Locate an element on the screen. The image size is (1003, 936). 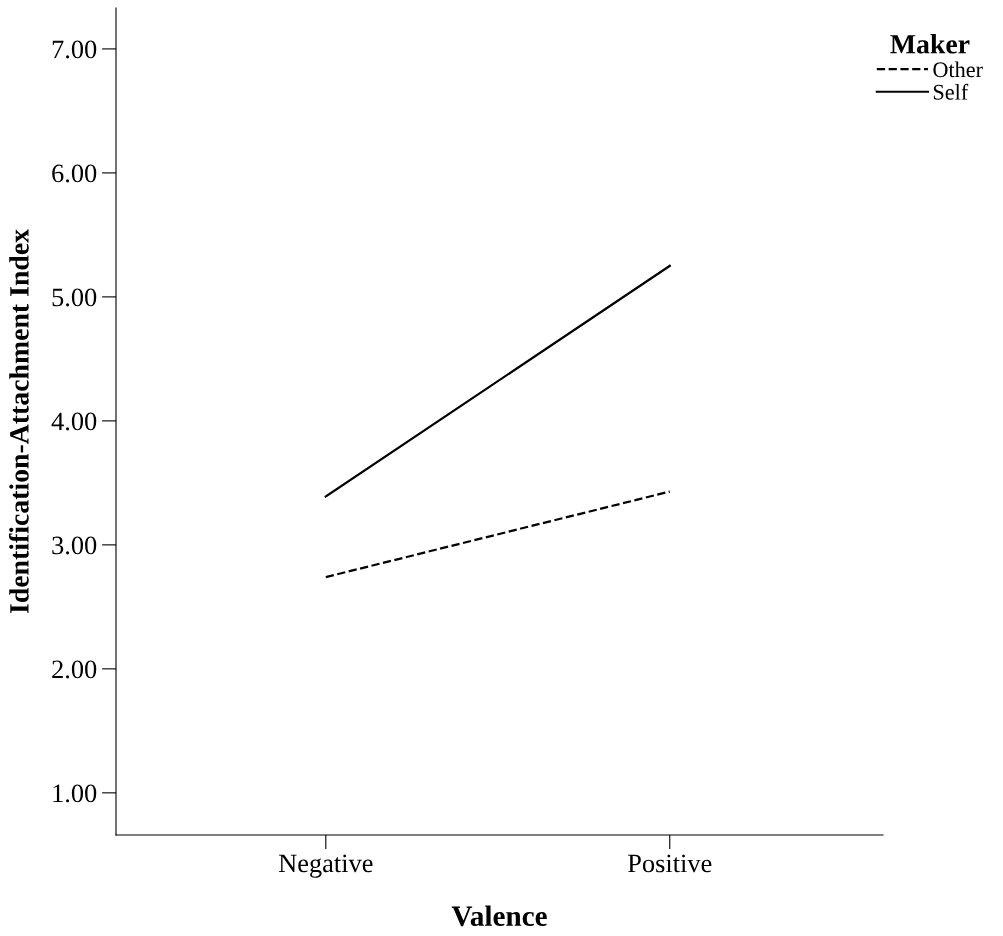
x-axis-title: Valence is located at coordinates (499, 916).